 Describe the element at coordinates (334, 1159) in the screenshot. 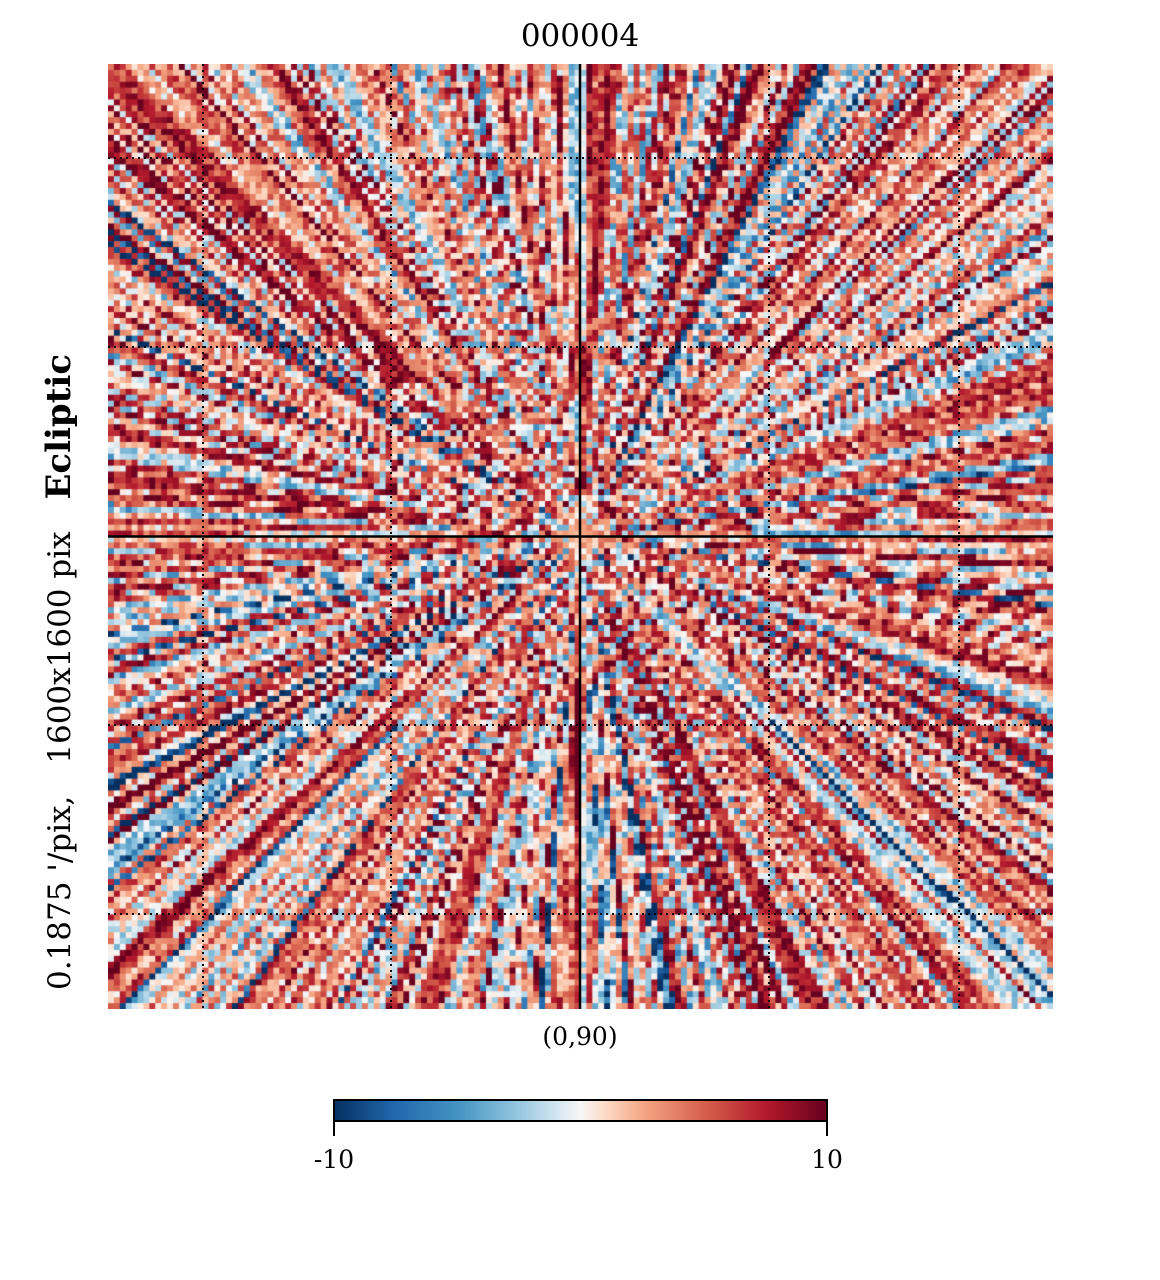

I see `colorbar-min-label: -10` at that location.